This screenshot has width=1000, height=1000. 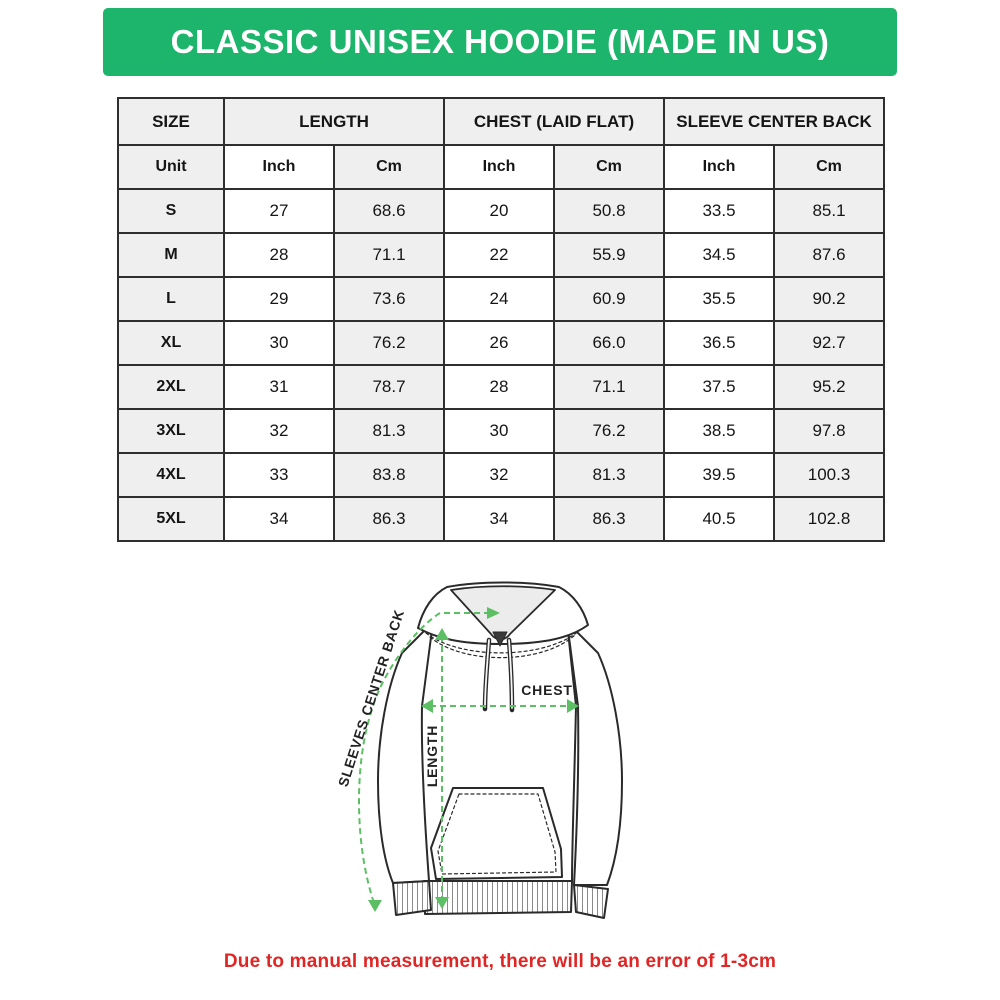 What do you see at coordinates (829, 343) in the screenshot?
I see `value-cell: 92.7` at bounding box center [829, 343].